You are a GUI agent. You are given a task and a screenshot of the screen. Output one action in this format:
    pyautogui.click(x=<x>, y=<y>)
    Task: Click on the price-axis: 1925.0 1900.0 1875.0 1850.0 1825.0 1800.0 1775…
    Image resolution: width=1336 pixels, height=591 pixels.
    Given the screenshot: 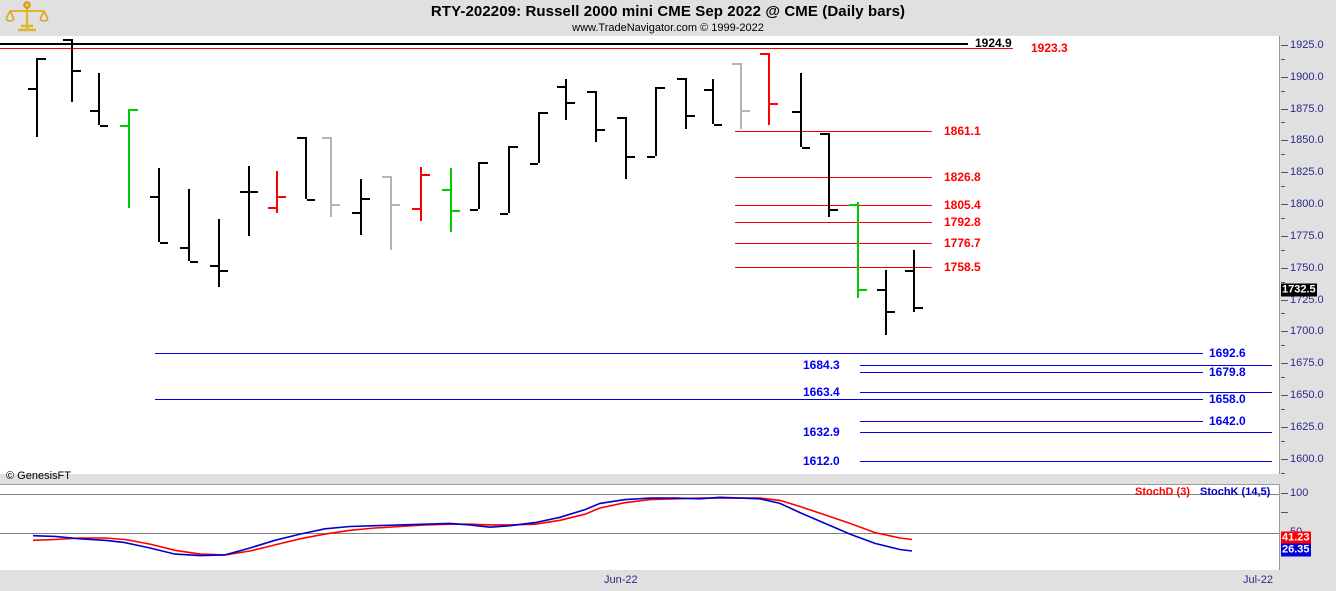 What is the action you would take?
    pyautogui.click(x=1307, y=255)
    